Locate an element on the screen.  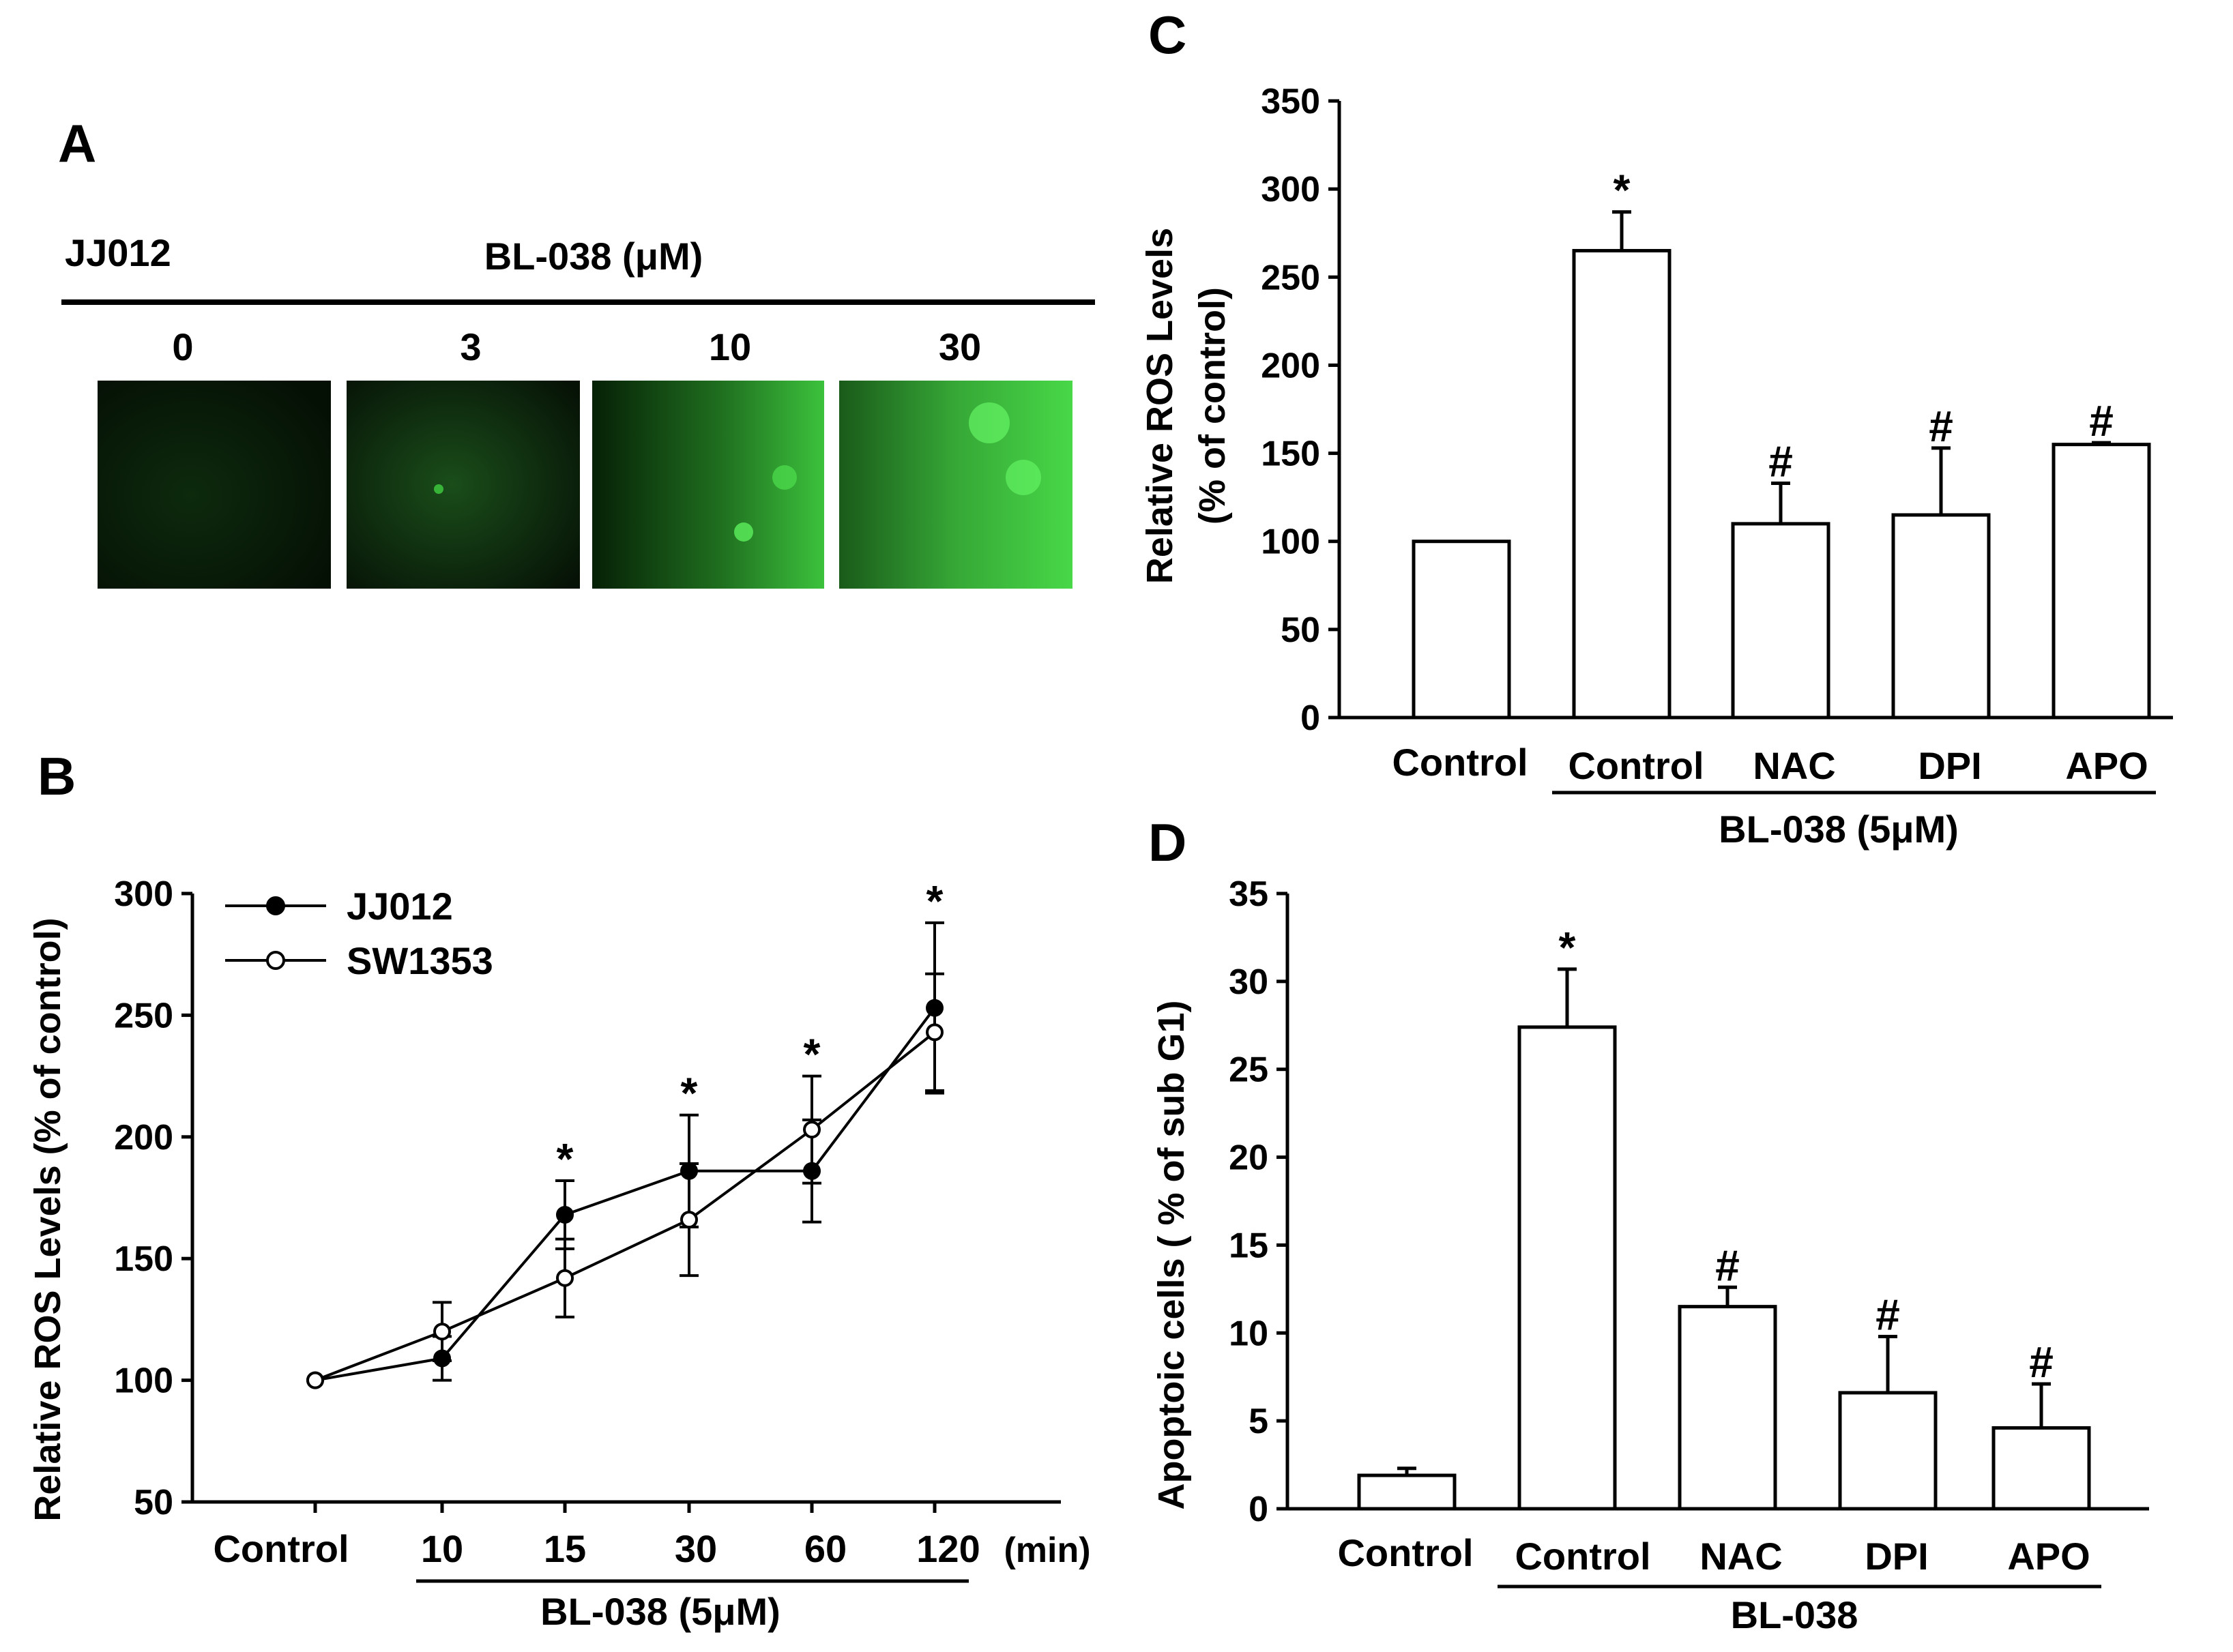
dose-label-1: 3 is located at coordinates (470, 347).